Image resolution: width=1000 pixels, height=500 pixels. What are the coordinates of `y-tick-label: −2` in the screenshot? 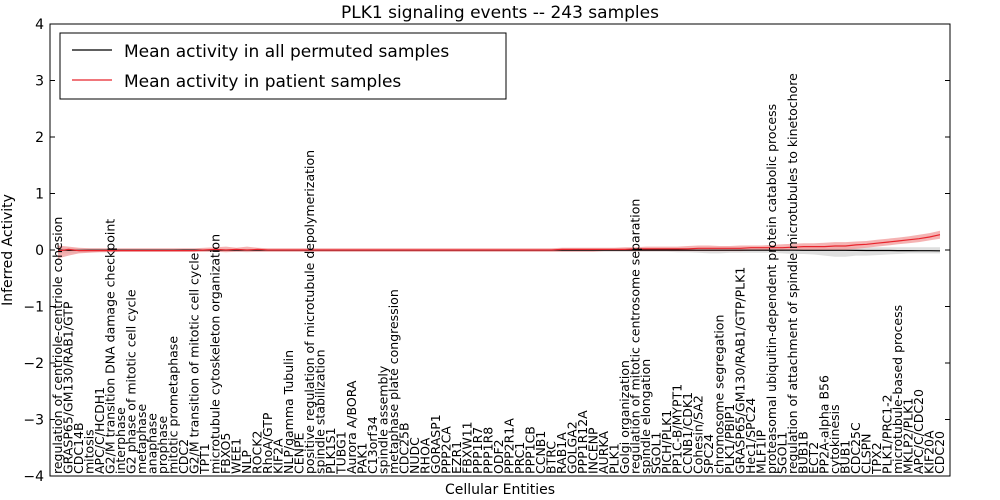 It's located at (33, 364).